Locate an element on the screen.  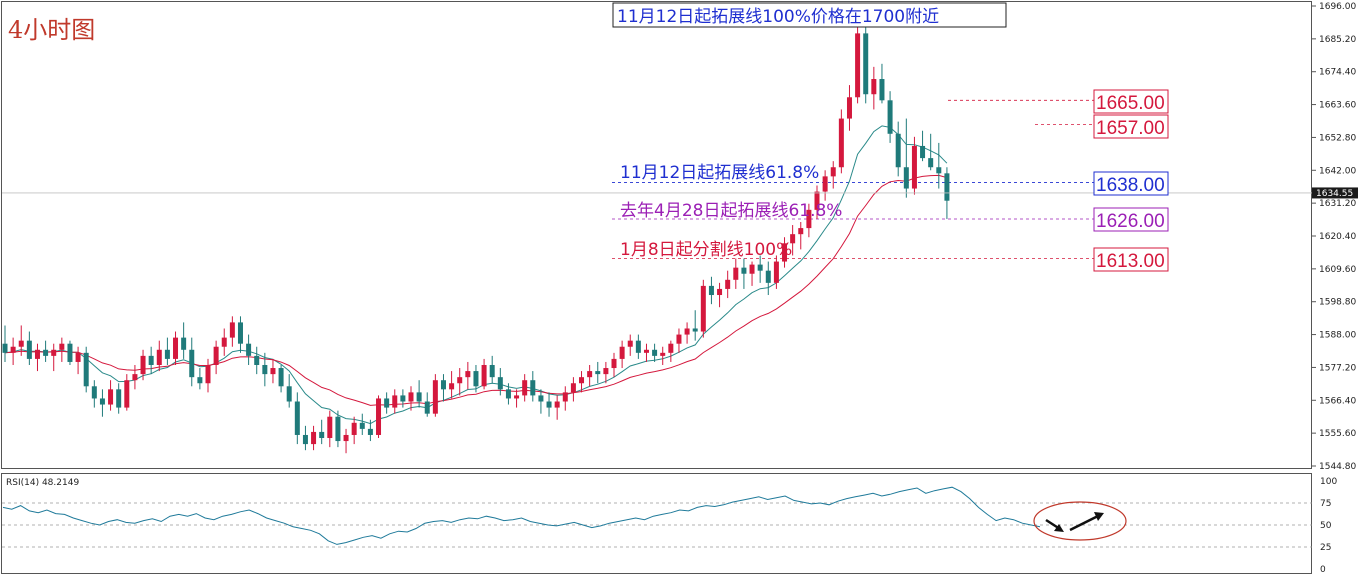
fib-618-apr28-label: 去年4月28日起拓展线61.8% is located at coordinates (731, 211).